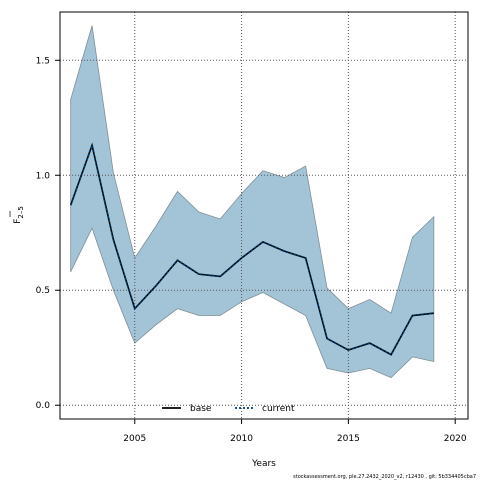 The height and width of the screenshot is (480, 480). I want to click on x-tick-label-2020: 2020, so click(455, 439).